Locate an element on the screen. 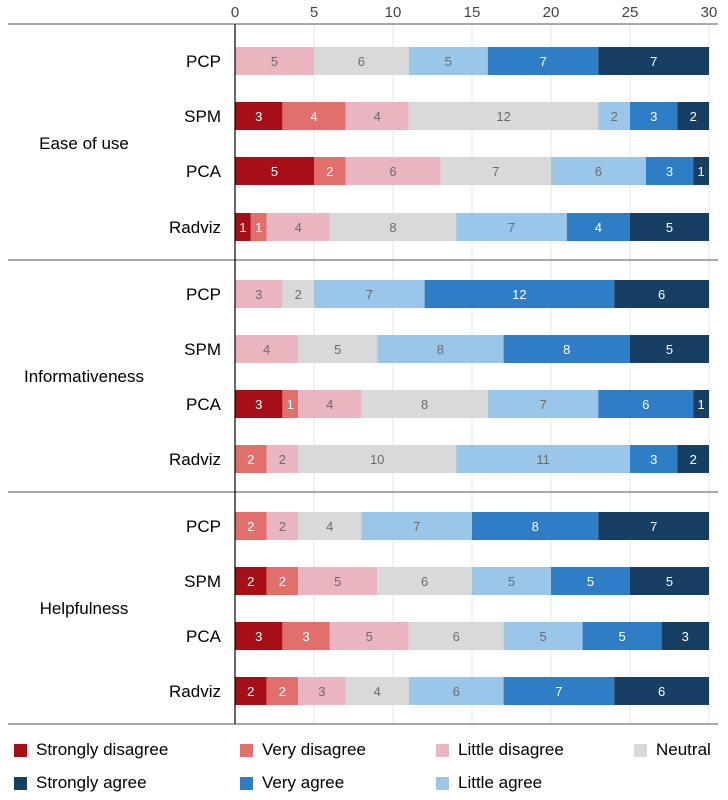  x-tick-label: 10 is located at coordinates (393, 12).